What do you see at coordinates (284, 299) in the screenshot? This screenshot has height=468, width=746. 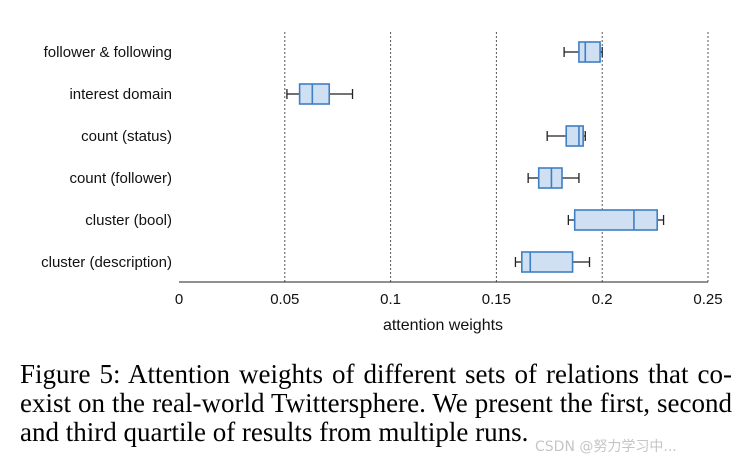 I see `x-tick-label: 0.05` at bounding box center [284, 299].